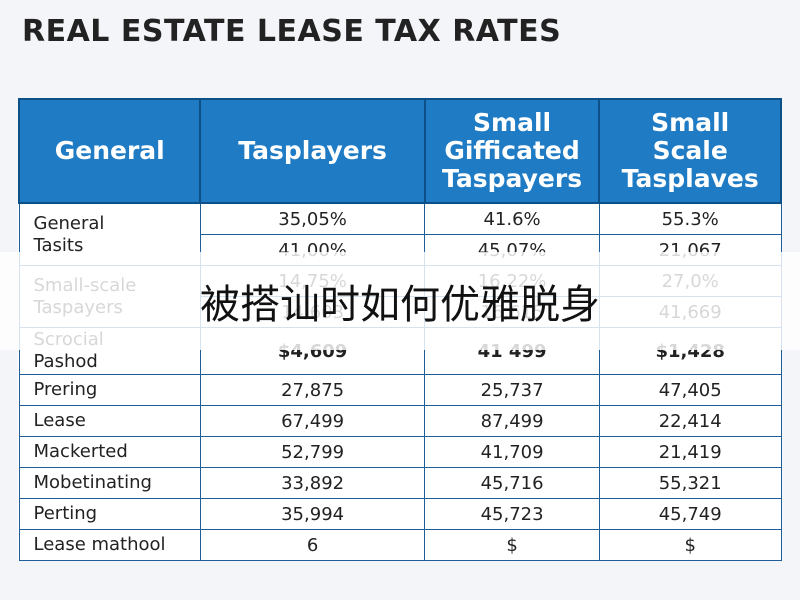 This screenshot has height=600, width=800. Describe the element at coordinates (512, 514) in the screenshot. I see `cell: 45,723` at that location.